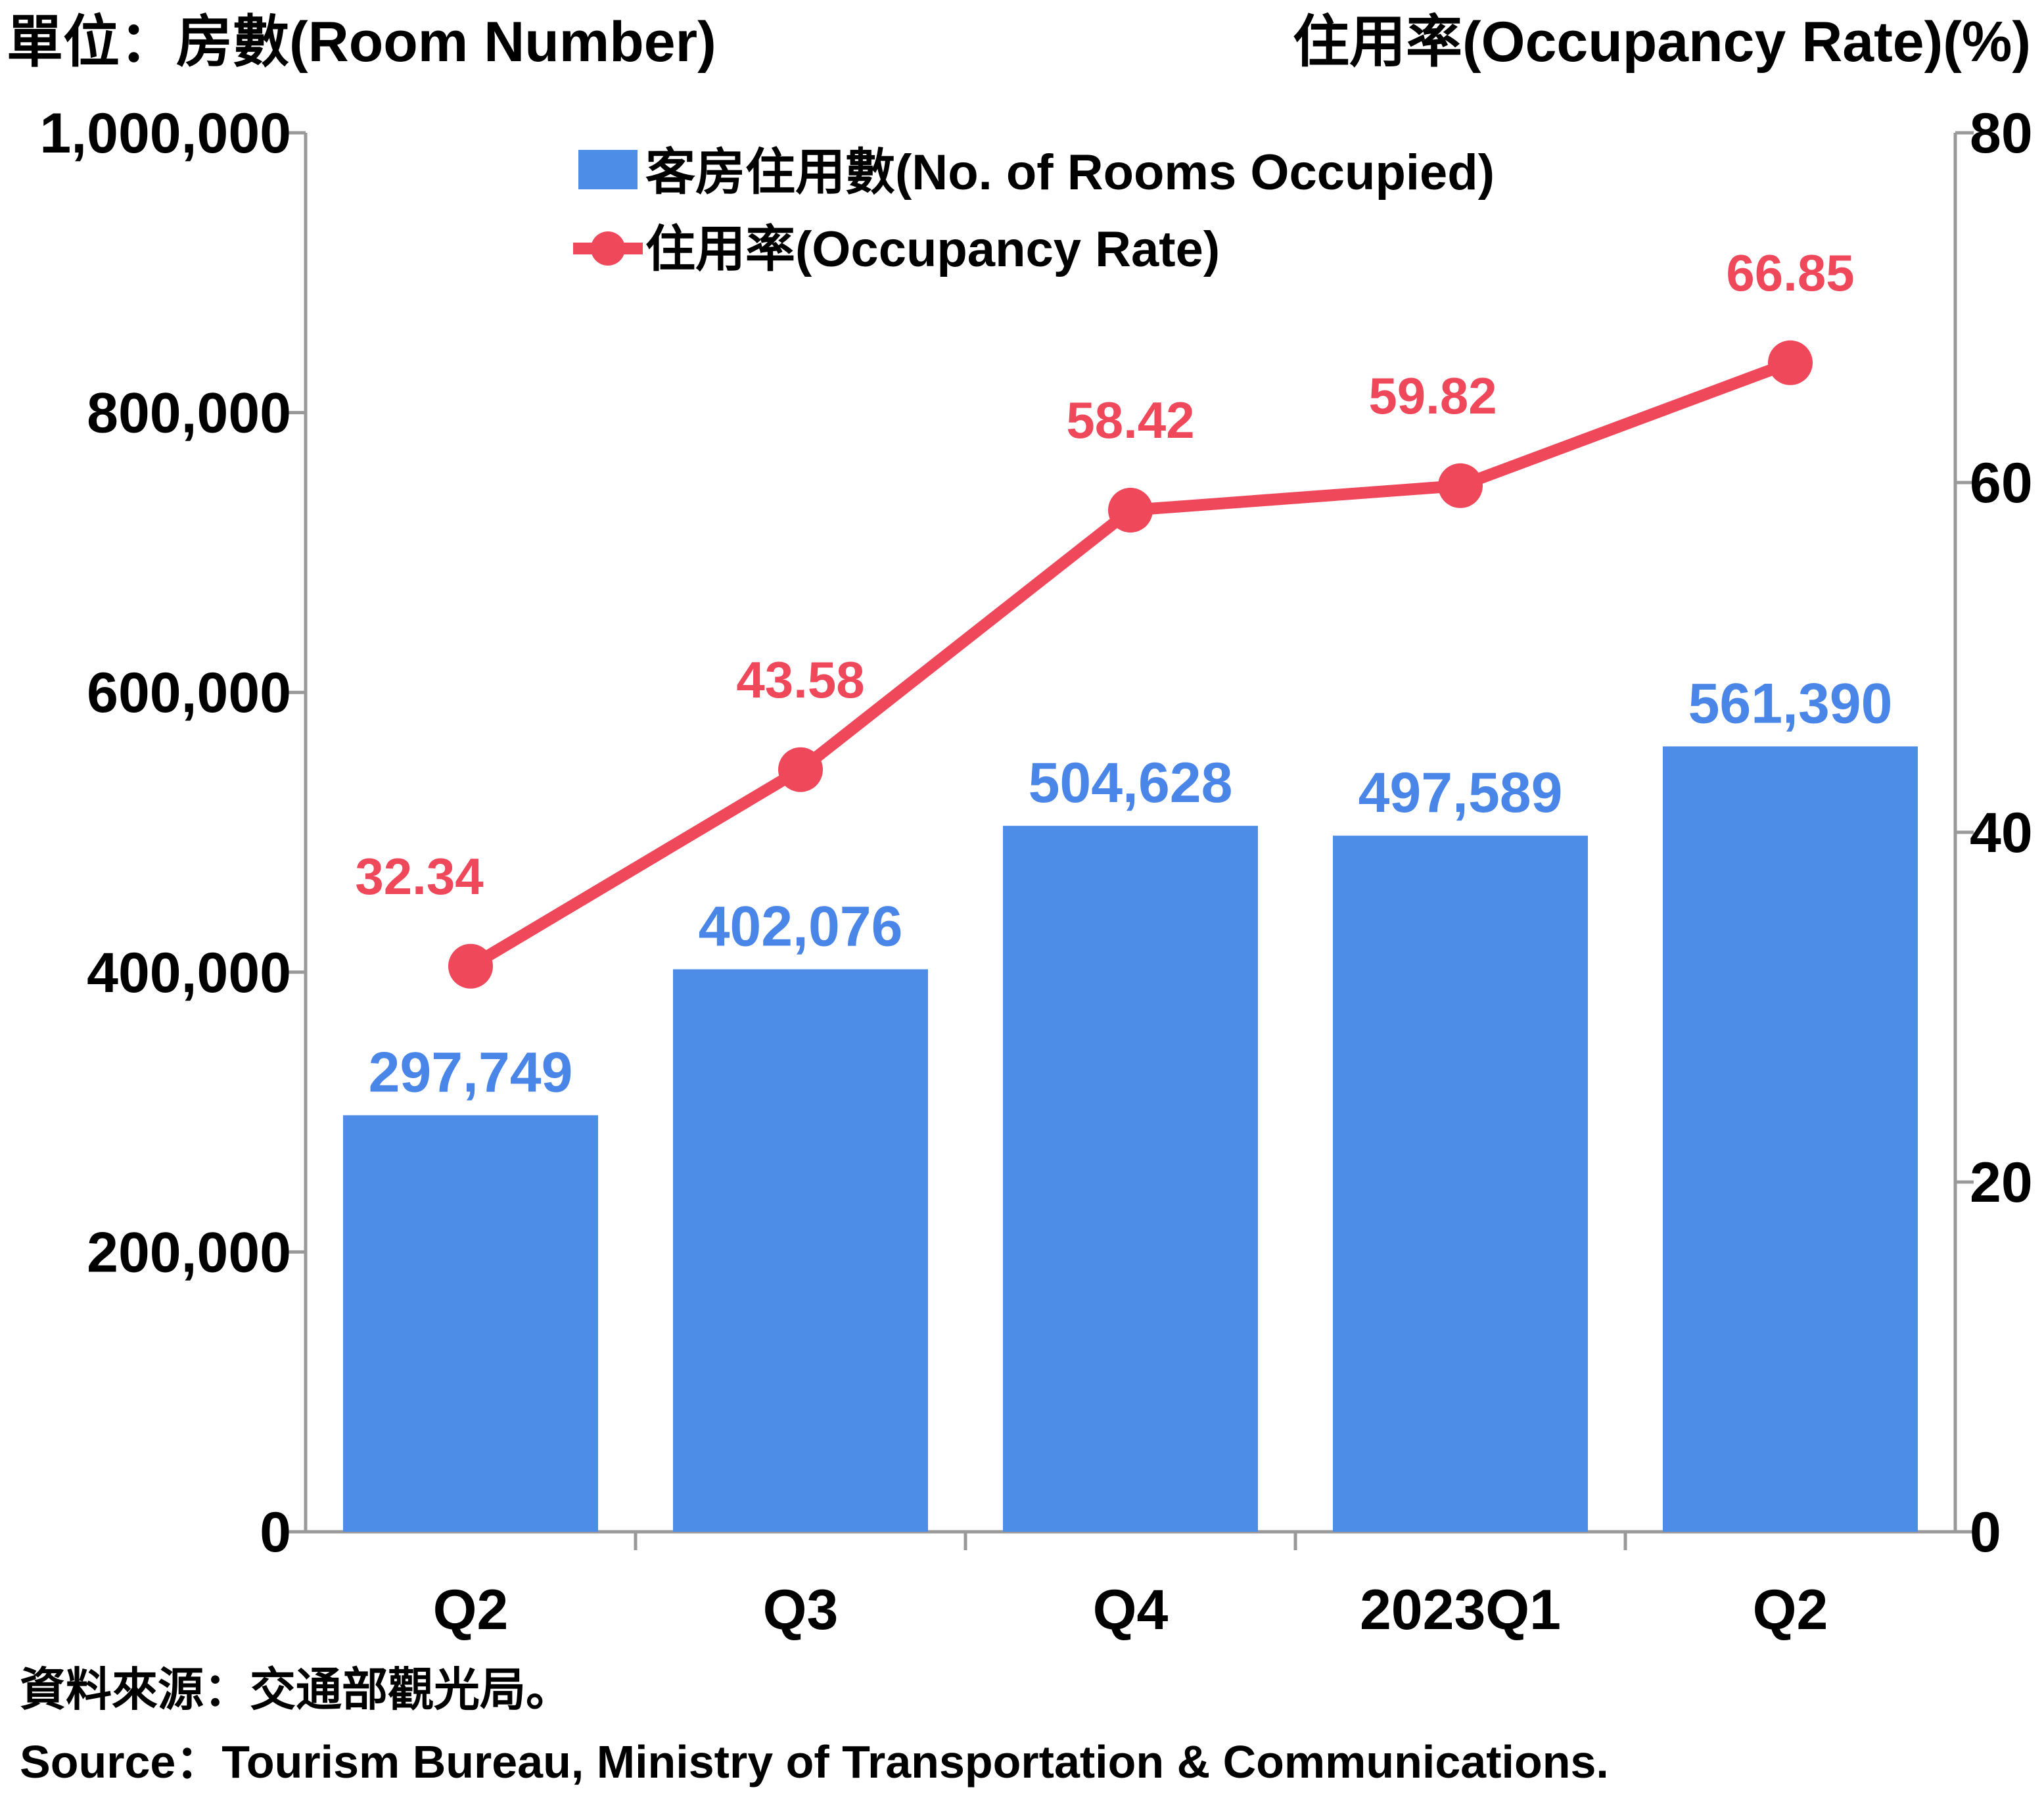  Describe the element at coordinates (1791, 703) in the screenshot. I see `bar-value-label: 561,390` at that location.